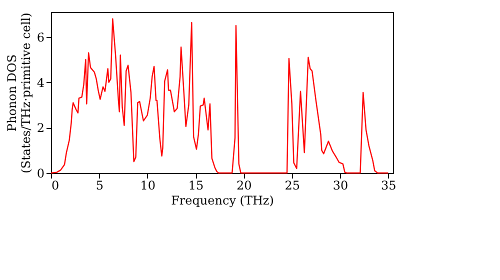 Image resolution: width=500 pixels, height=280 pixels. Describe the element at coordinates (292, 185) in the screenshot. I see `x-tick-label: 25` at that location.